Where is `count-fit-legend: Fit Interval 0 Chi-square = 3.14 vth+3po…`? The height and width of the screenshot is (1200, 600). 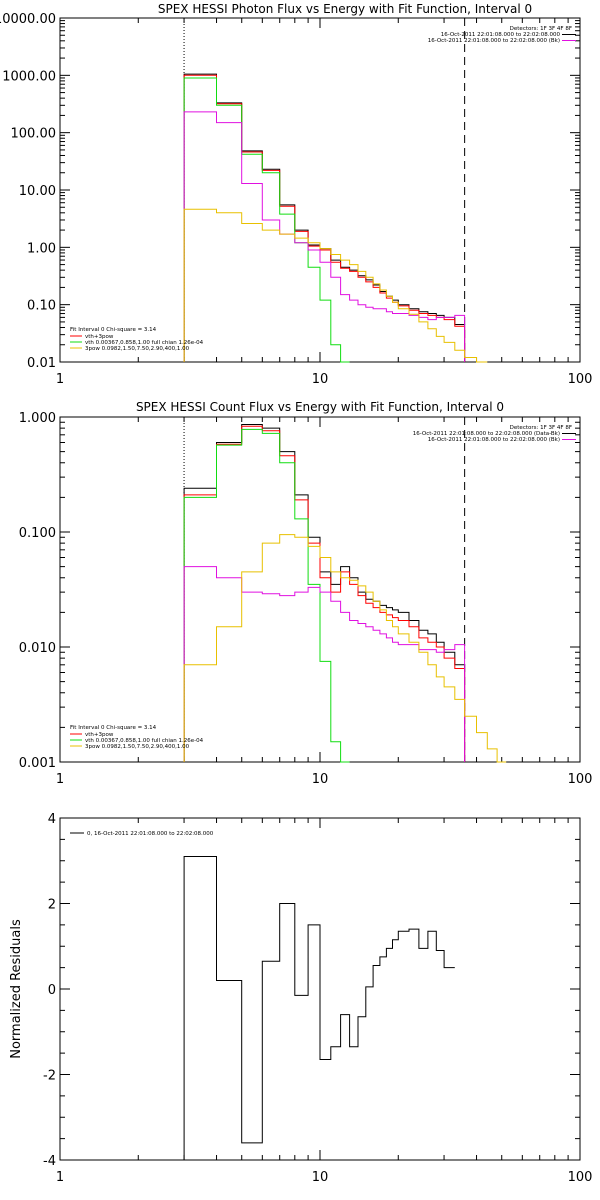
count-fit-legend: Fit Interval 0 Chi-square = 3.14 vth+3po… is located at coordinates (137, 737).